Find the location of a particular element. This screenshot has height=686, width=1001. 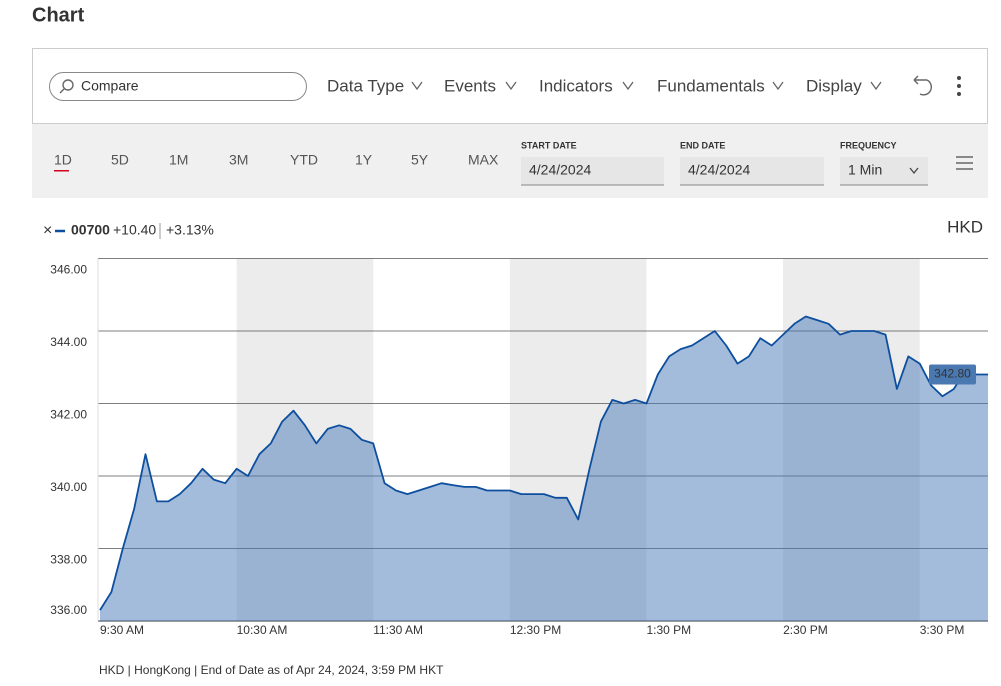

undo-button is located at coordinates (923, 85).